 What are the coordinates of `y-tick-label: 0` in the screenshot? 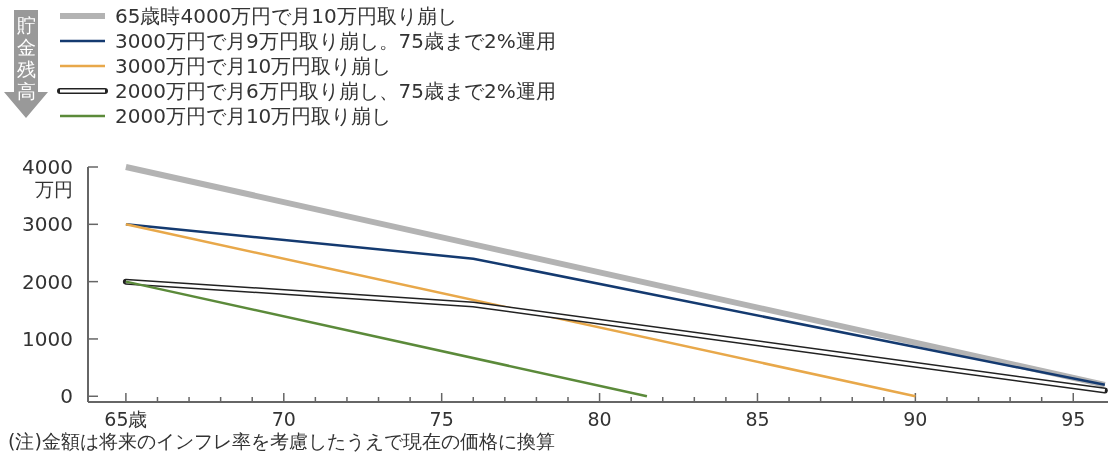 It's located at (66, 396).